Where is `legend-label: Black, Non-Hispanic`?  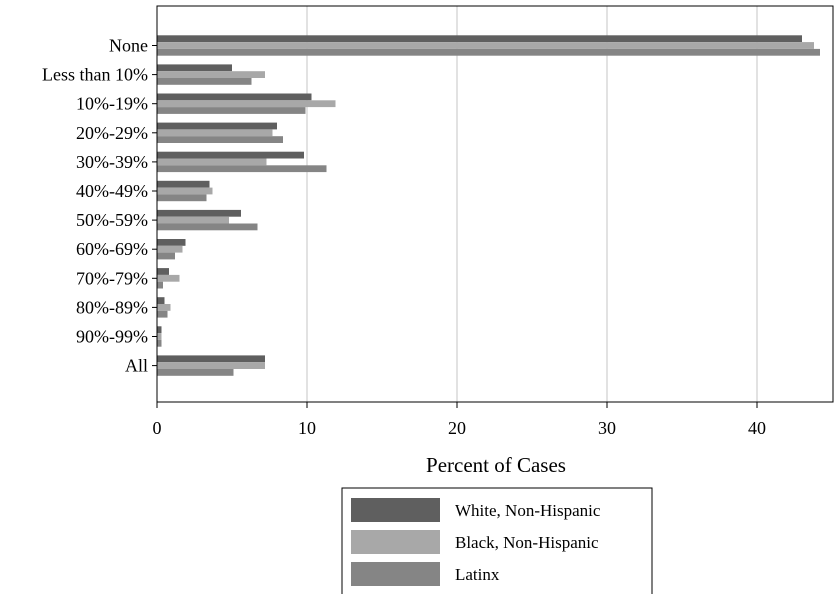 legend-label: Black, Non-Hispanic is located at coordinates (527, 542).